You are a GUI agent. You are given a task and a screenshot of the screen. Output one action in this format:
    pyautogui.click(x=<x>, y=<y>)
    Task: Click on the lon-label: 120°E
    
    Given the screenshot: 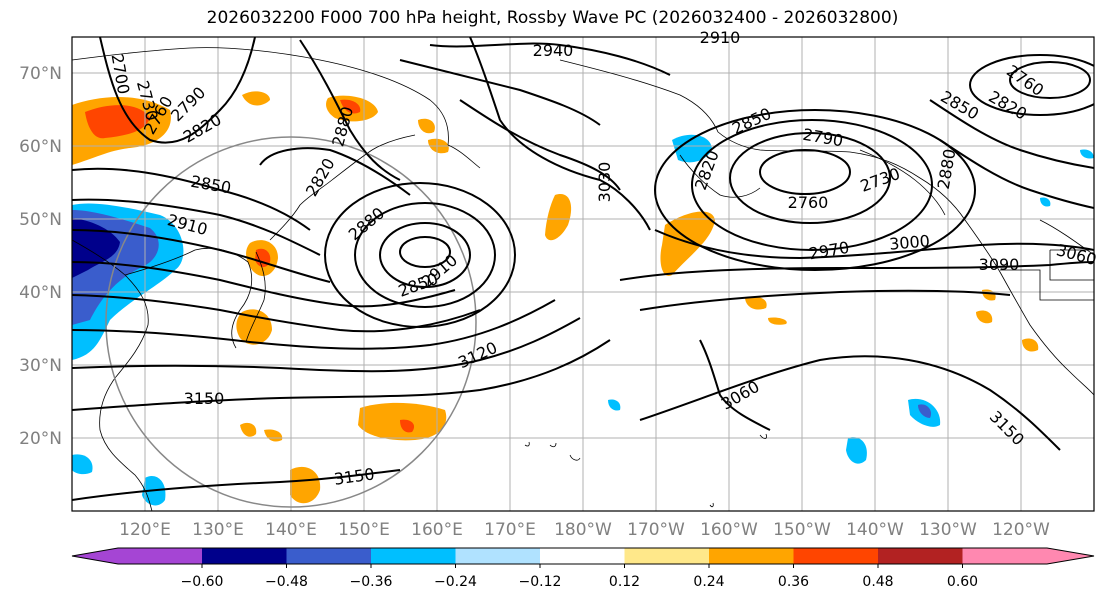 What is the action you would take?
    pyautogui.click(x=145, y=530)
    